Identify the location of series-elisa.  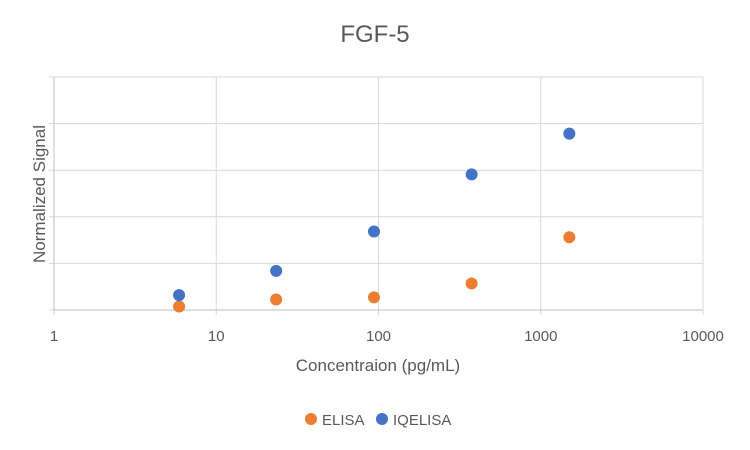
(374, 272).